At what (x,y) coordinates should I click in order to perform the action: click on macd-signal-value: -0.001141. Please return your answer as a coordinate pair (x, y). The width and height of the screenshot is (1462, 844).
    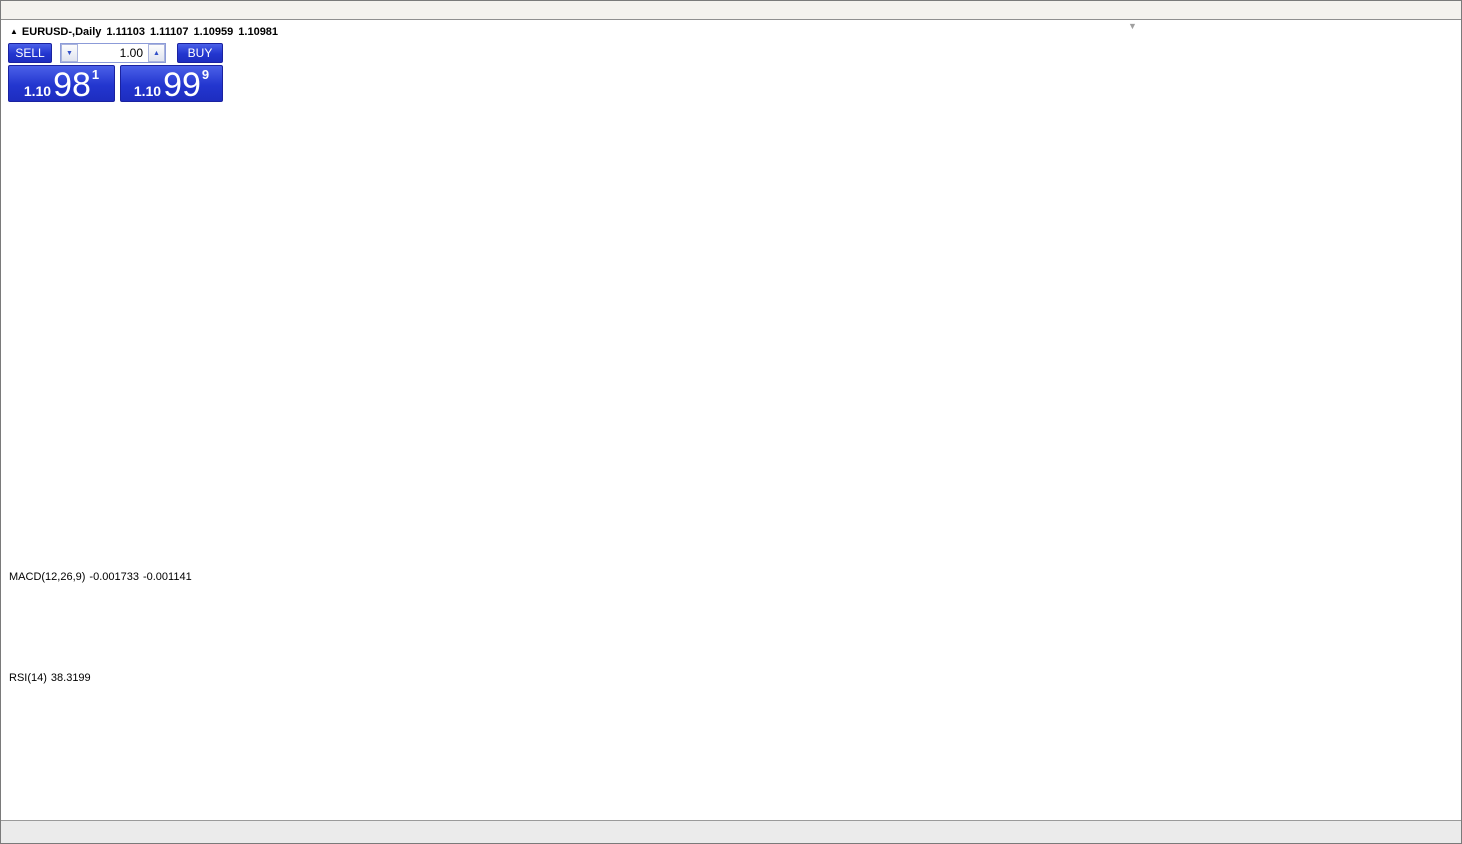
    Looking at the image, I should click on (167, 577).